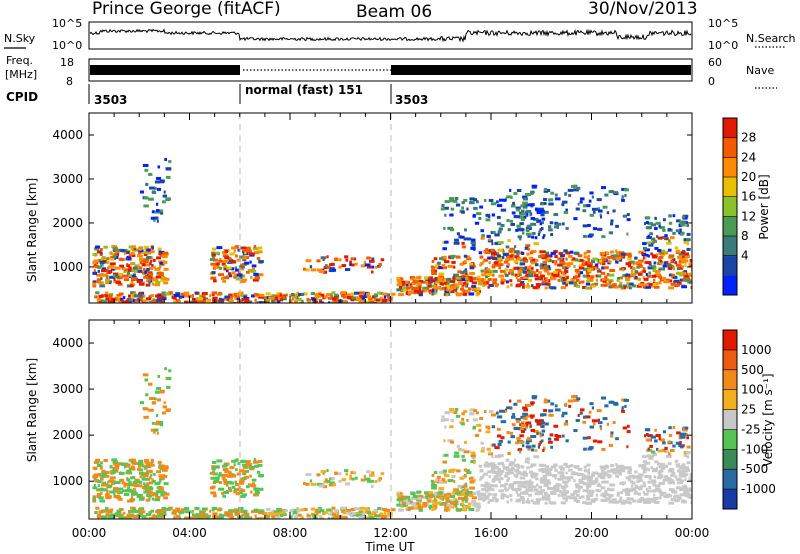 The height and width of the screenshot is (554, 800). Describe the element at coordinates (186, 9) in the screenshot. I see `station-title: Prince George (fitACF)` at that location.